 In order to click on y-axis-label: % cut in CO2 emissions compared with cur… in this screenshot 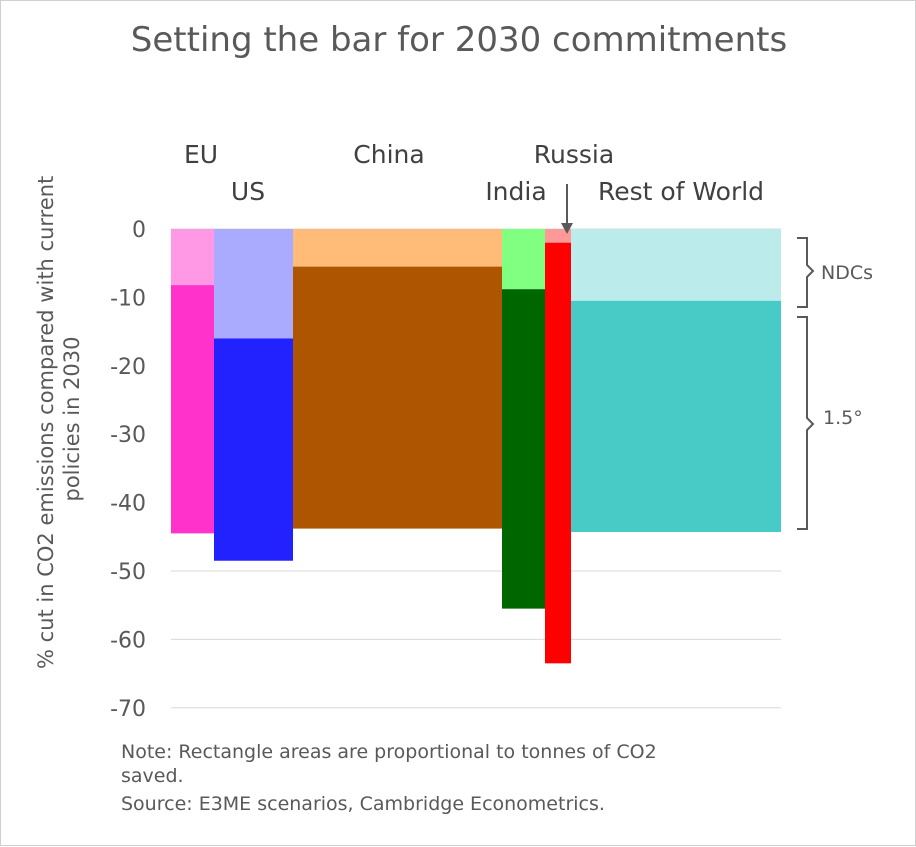, I will do `click(59, 419)`.